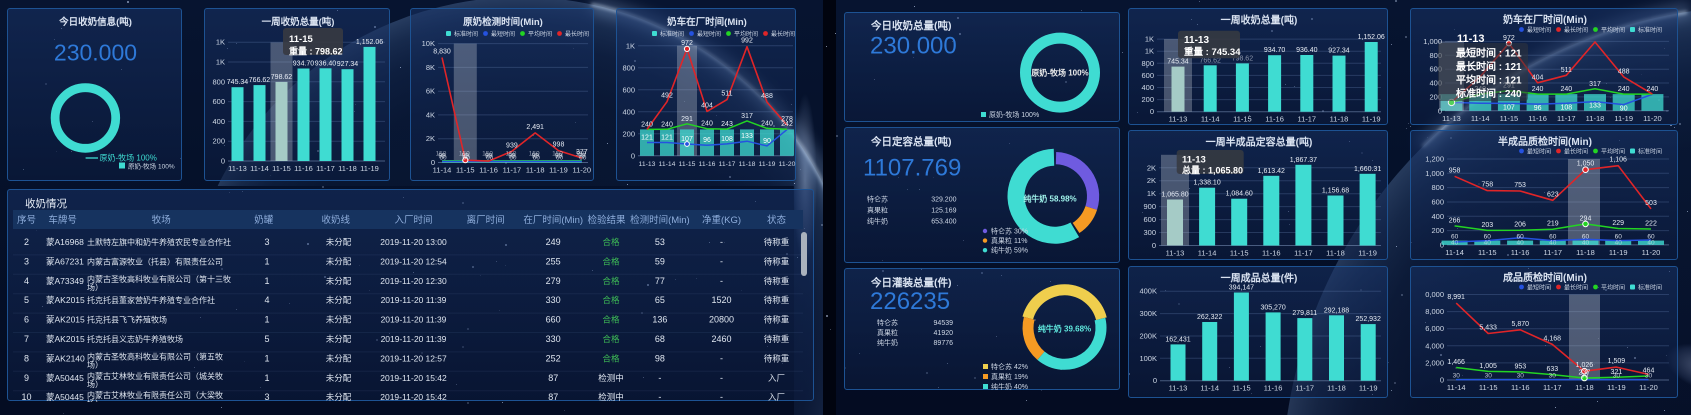 The image size is (1691, 415). I want to click on svg-text: 206, so click(1520, 225).